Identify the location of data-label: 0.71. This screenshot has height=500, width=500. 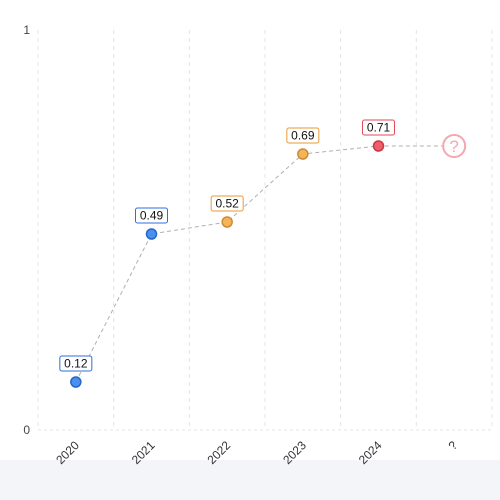
(379, 128).